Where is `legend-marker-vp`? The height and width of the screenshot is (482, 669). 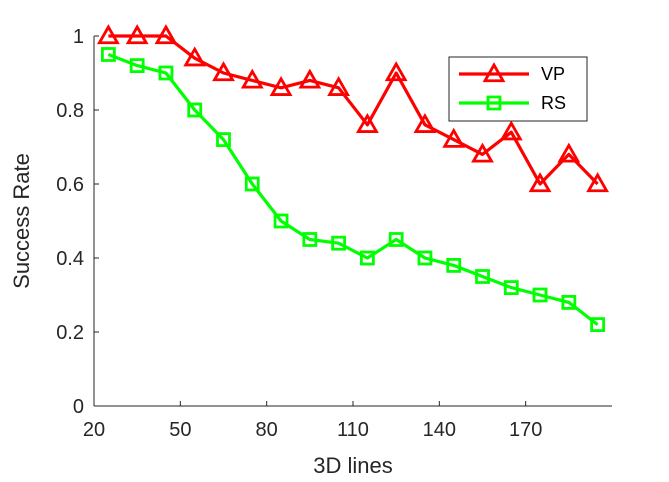
legend-marker-vp is located at coordinates (494, 72).